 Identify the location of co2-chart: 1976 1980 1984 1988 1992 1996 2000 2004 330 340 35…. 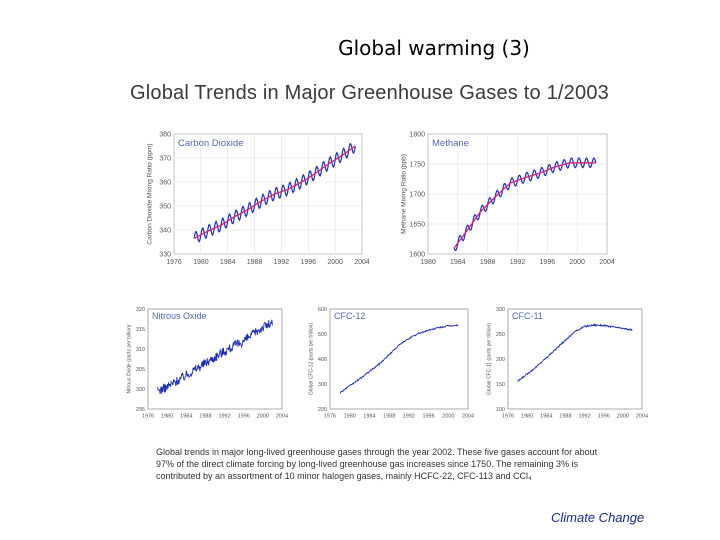
(255, 200).